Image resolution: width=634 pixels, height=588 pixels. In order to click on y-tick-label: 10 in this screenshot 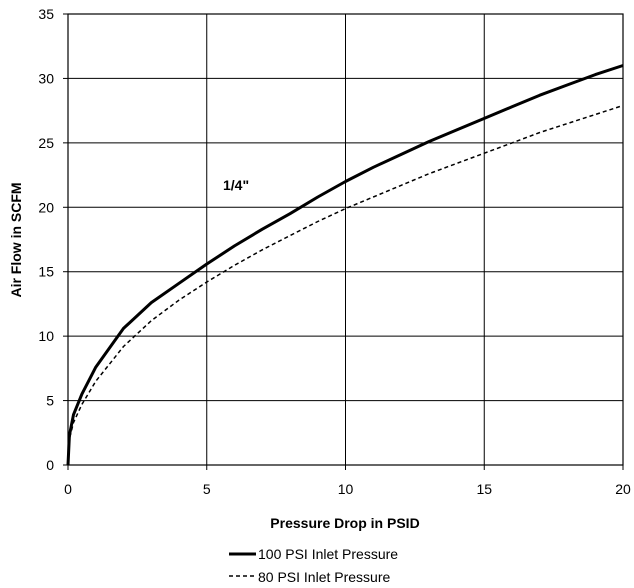, I will do `click(46, 336)`.